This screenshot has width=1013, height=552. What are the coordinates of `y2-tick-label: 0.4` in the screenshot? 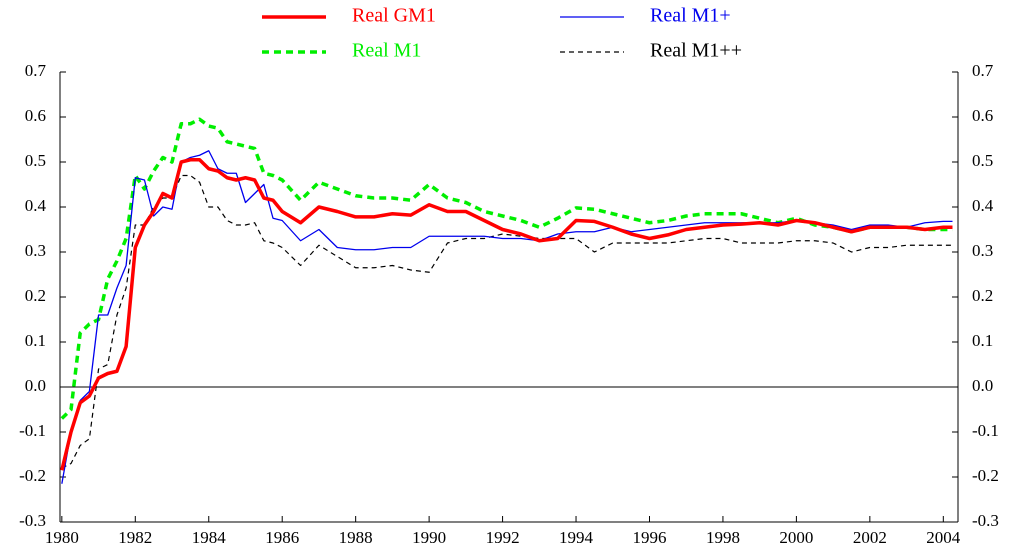 It's located at (983, 205).